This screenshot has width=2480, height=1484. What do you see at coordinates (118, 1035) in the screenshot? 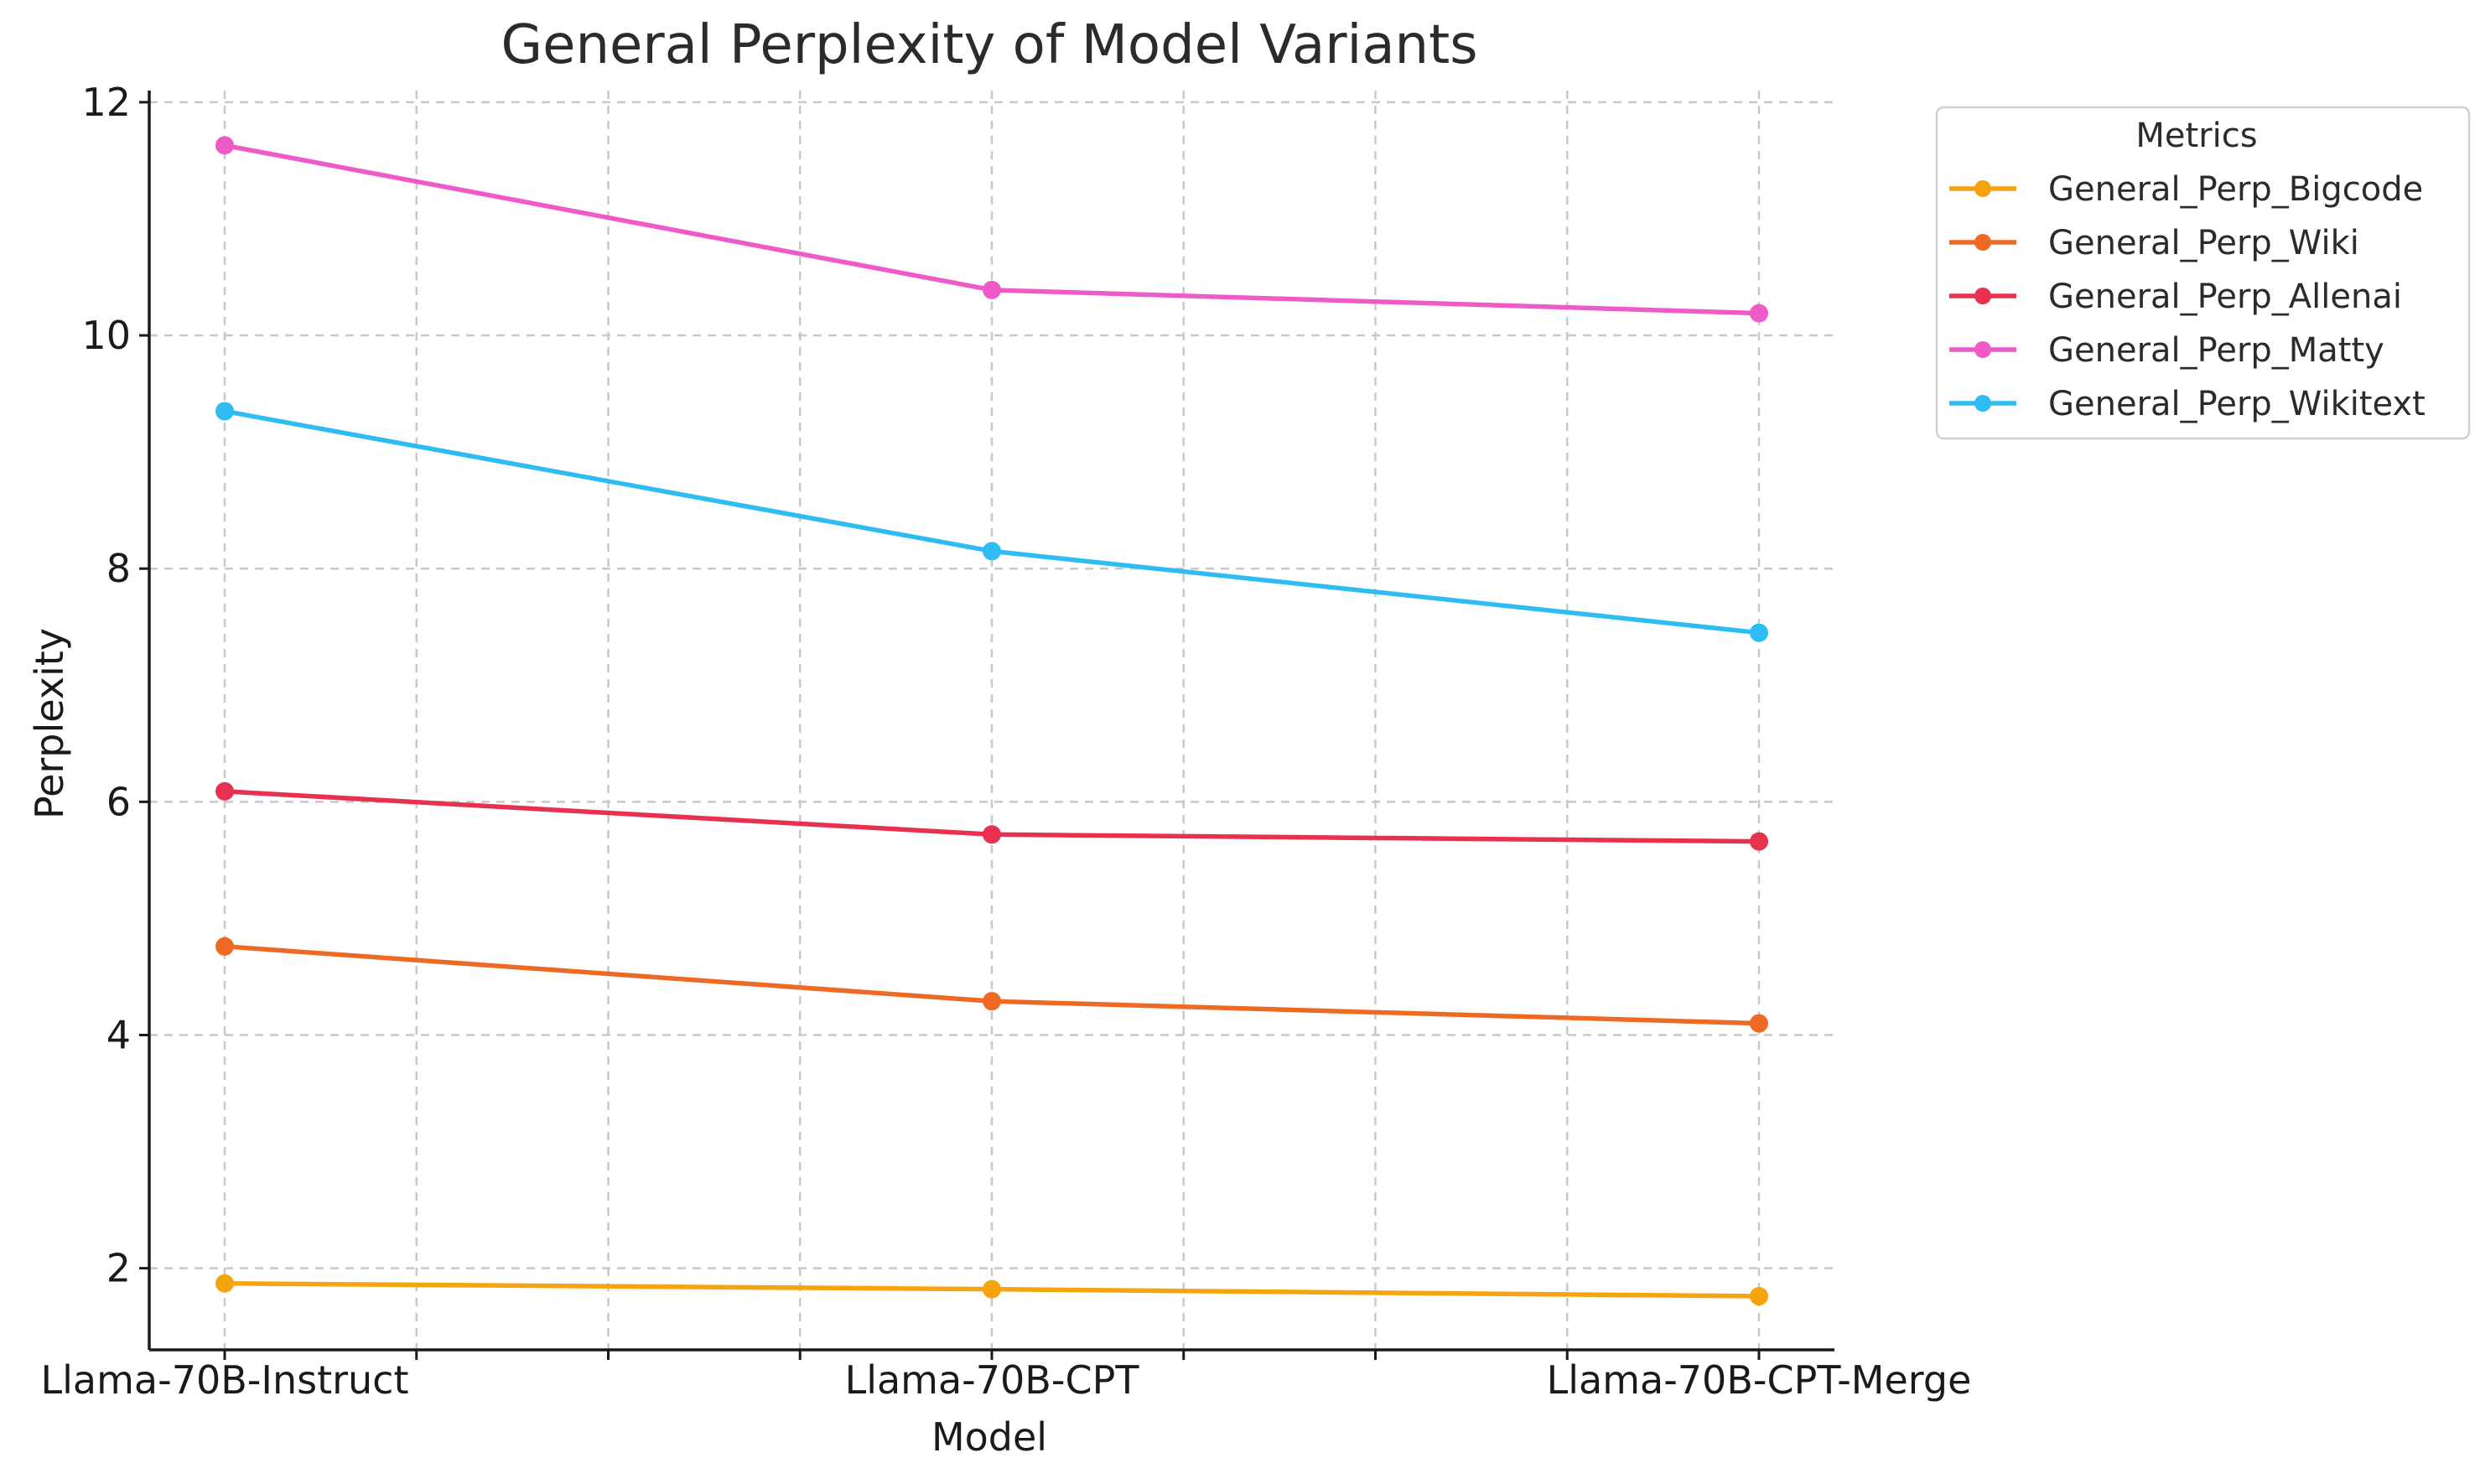
I see `y-tick-label: 4` at bounding box center [118, 1035].